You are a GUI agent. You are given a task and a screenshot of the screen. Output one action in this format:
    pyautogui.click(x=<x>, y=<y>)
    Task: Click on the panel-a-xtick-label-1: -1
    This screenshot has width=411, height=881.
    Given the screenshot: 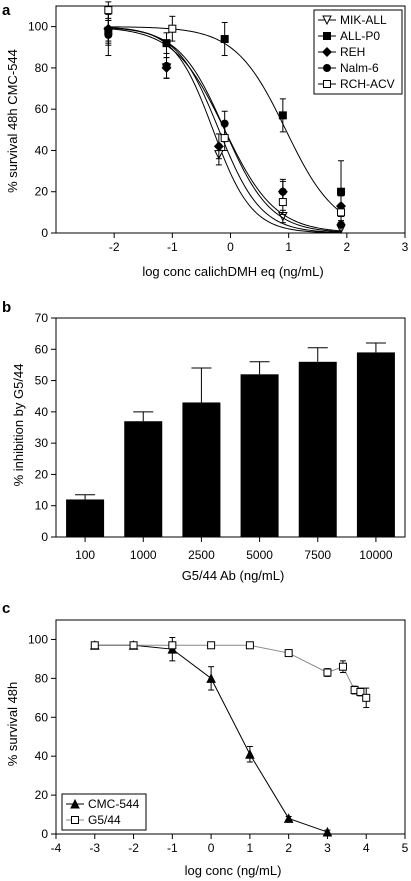 What is the action you would take?
    pyautogui.click(x=172, y=247)
    